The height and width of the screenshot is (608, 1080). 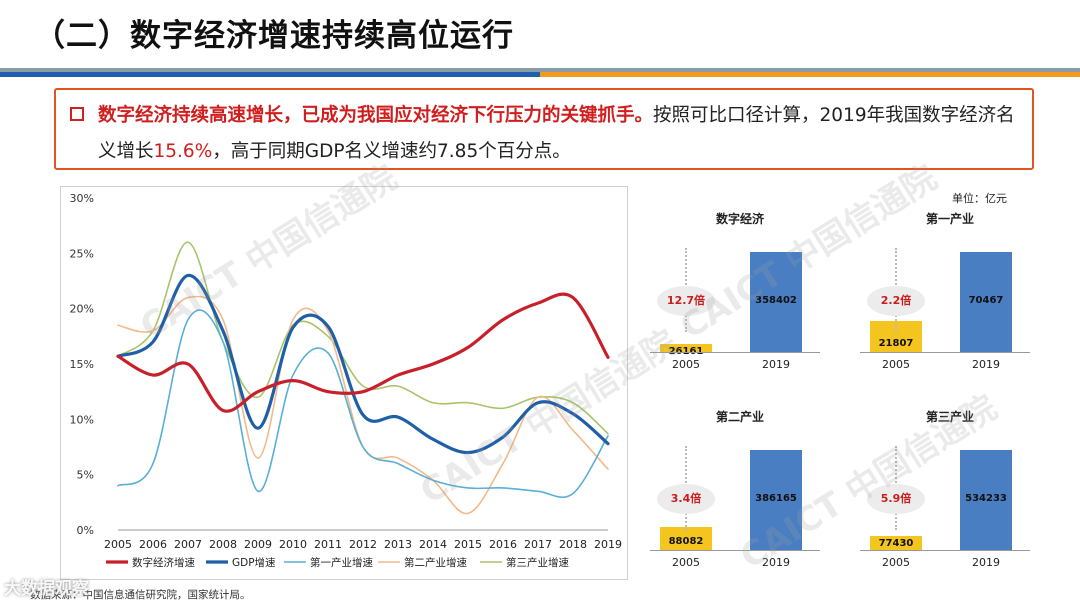 What do you see at coordinates (949, 219) in the screenshot?
I see `panel-title: 第一产业` at bounding box center [949, 219].